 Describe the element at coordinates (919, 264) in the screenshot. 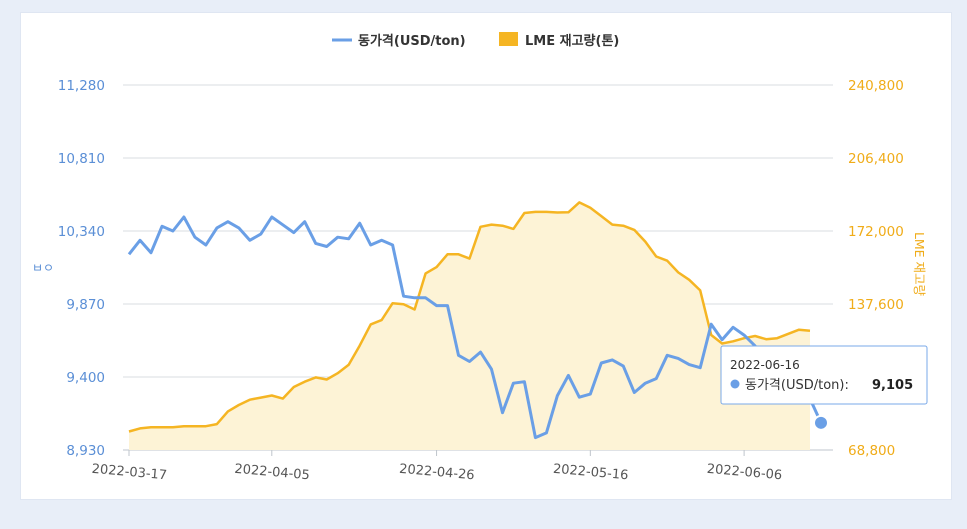

I see `y-right-axis-title: LME 재고량` at that location.